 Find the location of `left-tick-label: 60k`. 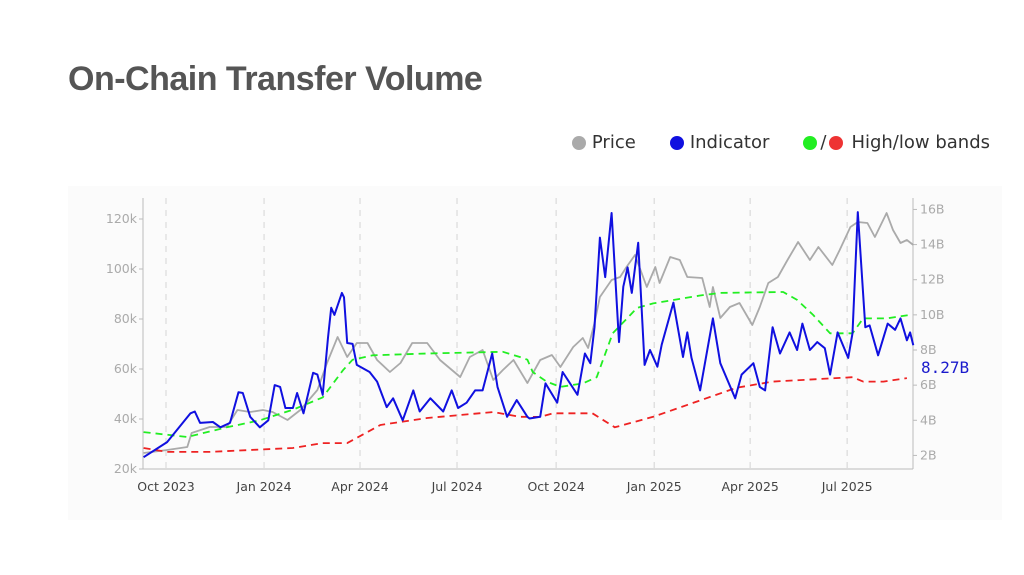

left-tick-label: 60k is located at coordinates (126, 368).